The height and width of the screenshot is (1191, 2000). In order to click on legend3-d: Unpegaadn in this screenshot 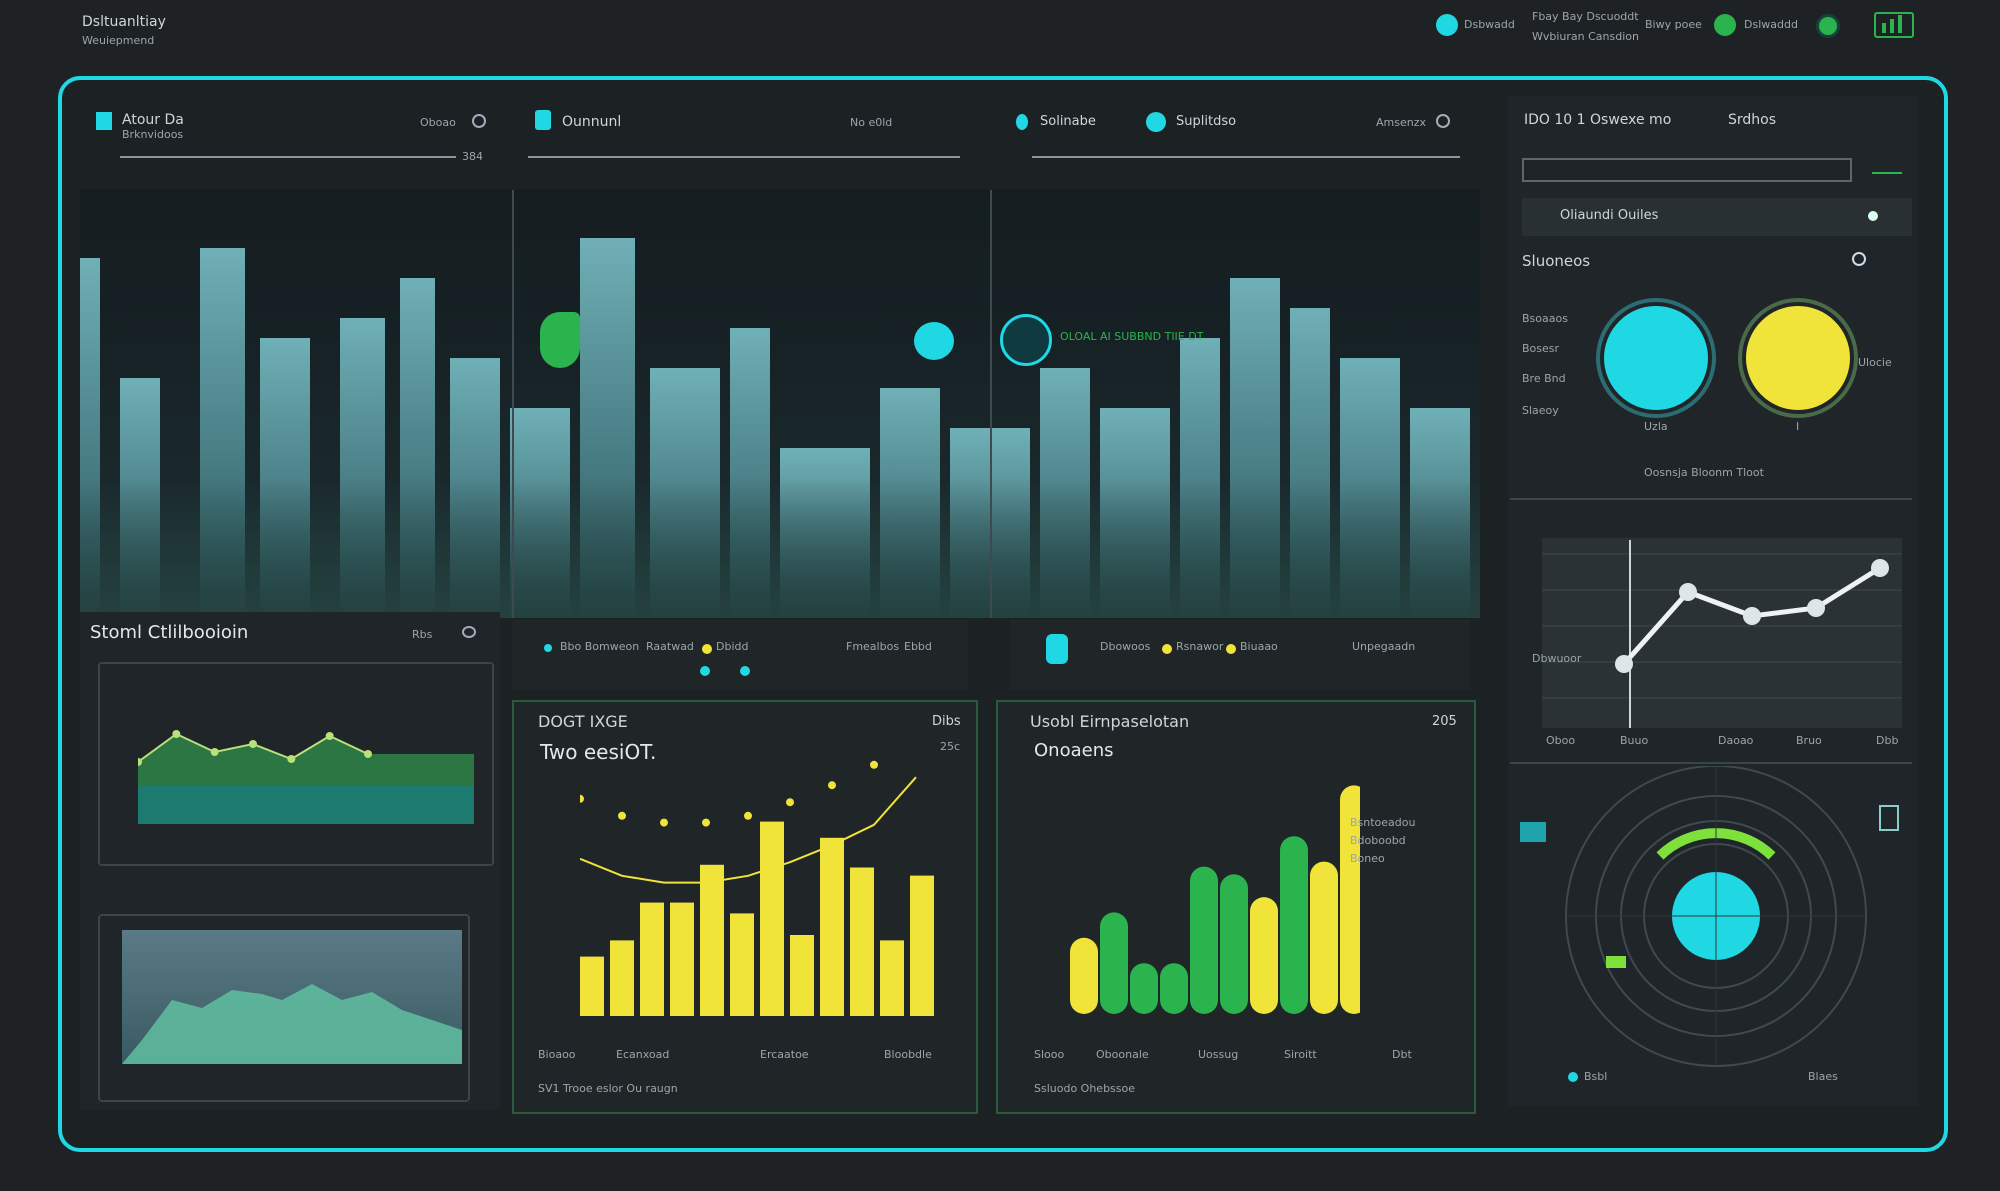, I will do `click(1384, 646)`.